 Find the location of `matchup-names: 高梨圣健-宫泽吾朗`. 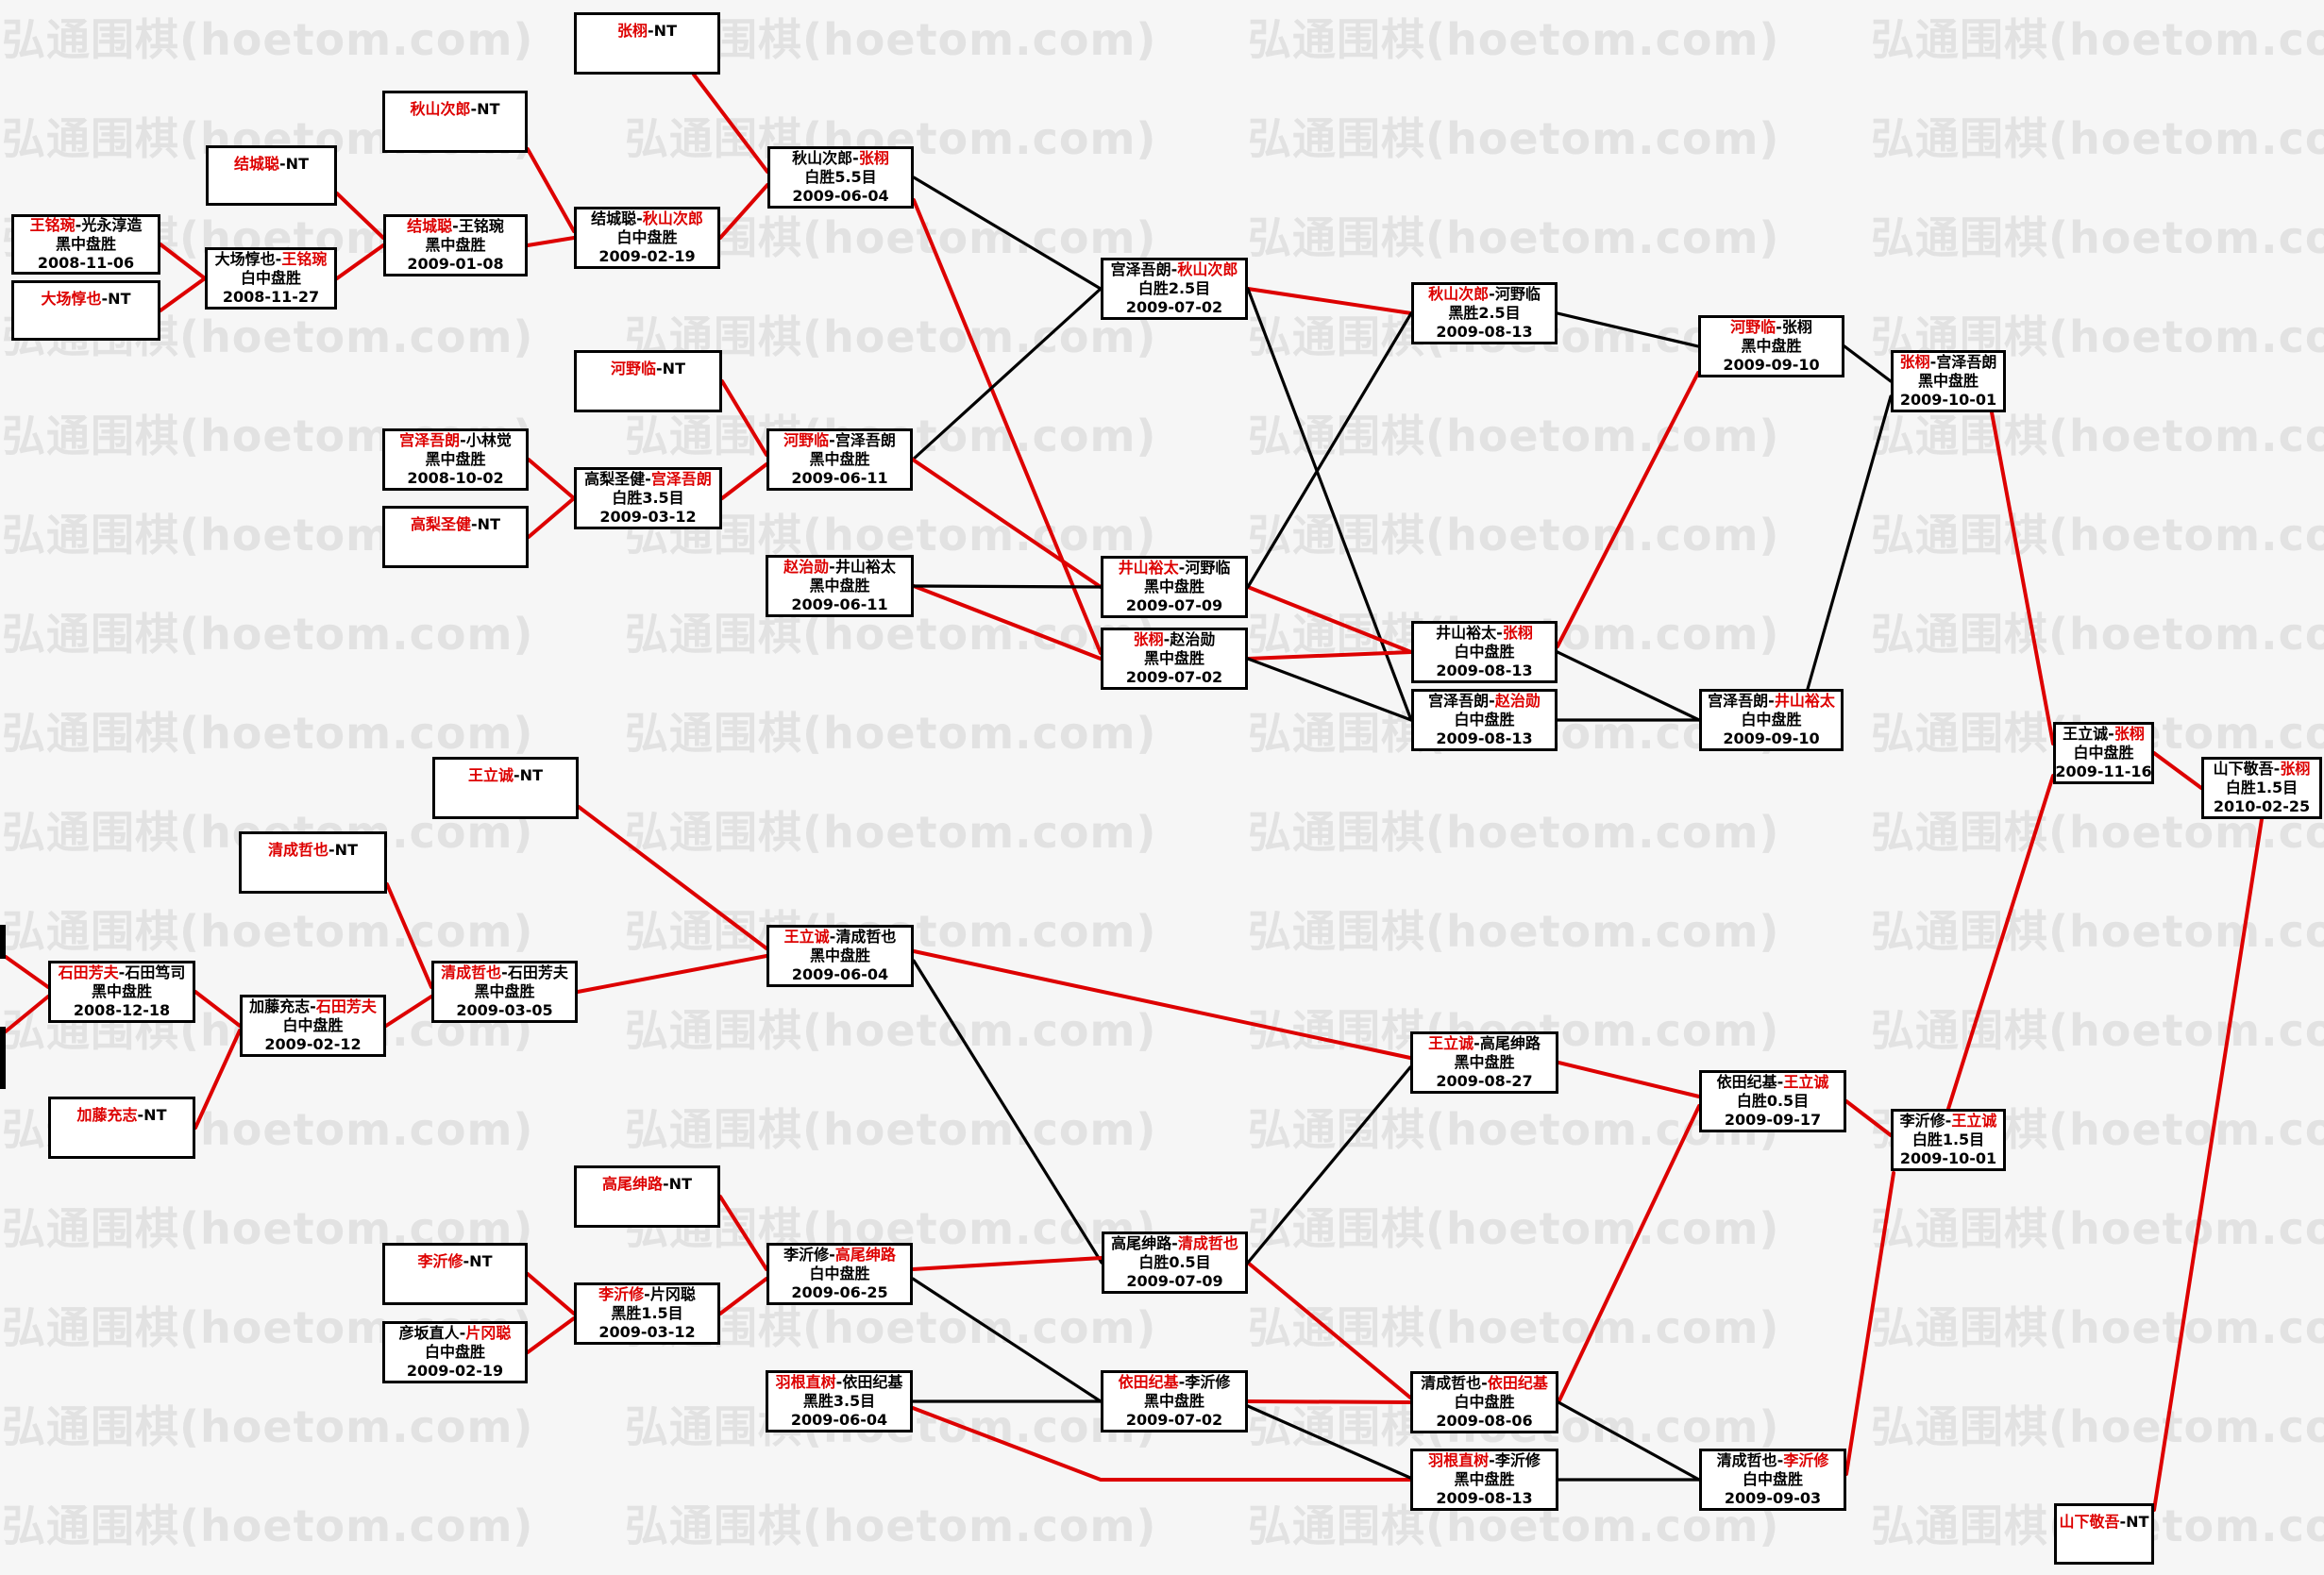

matchup-names: 高梨圣健-宫泽吾朗 is located at coordinates (648, 480).